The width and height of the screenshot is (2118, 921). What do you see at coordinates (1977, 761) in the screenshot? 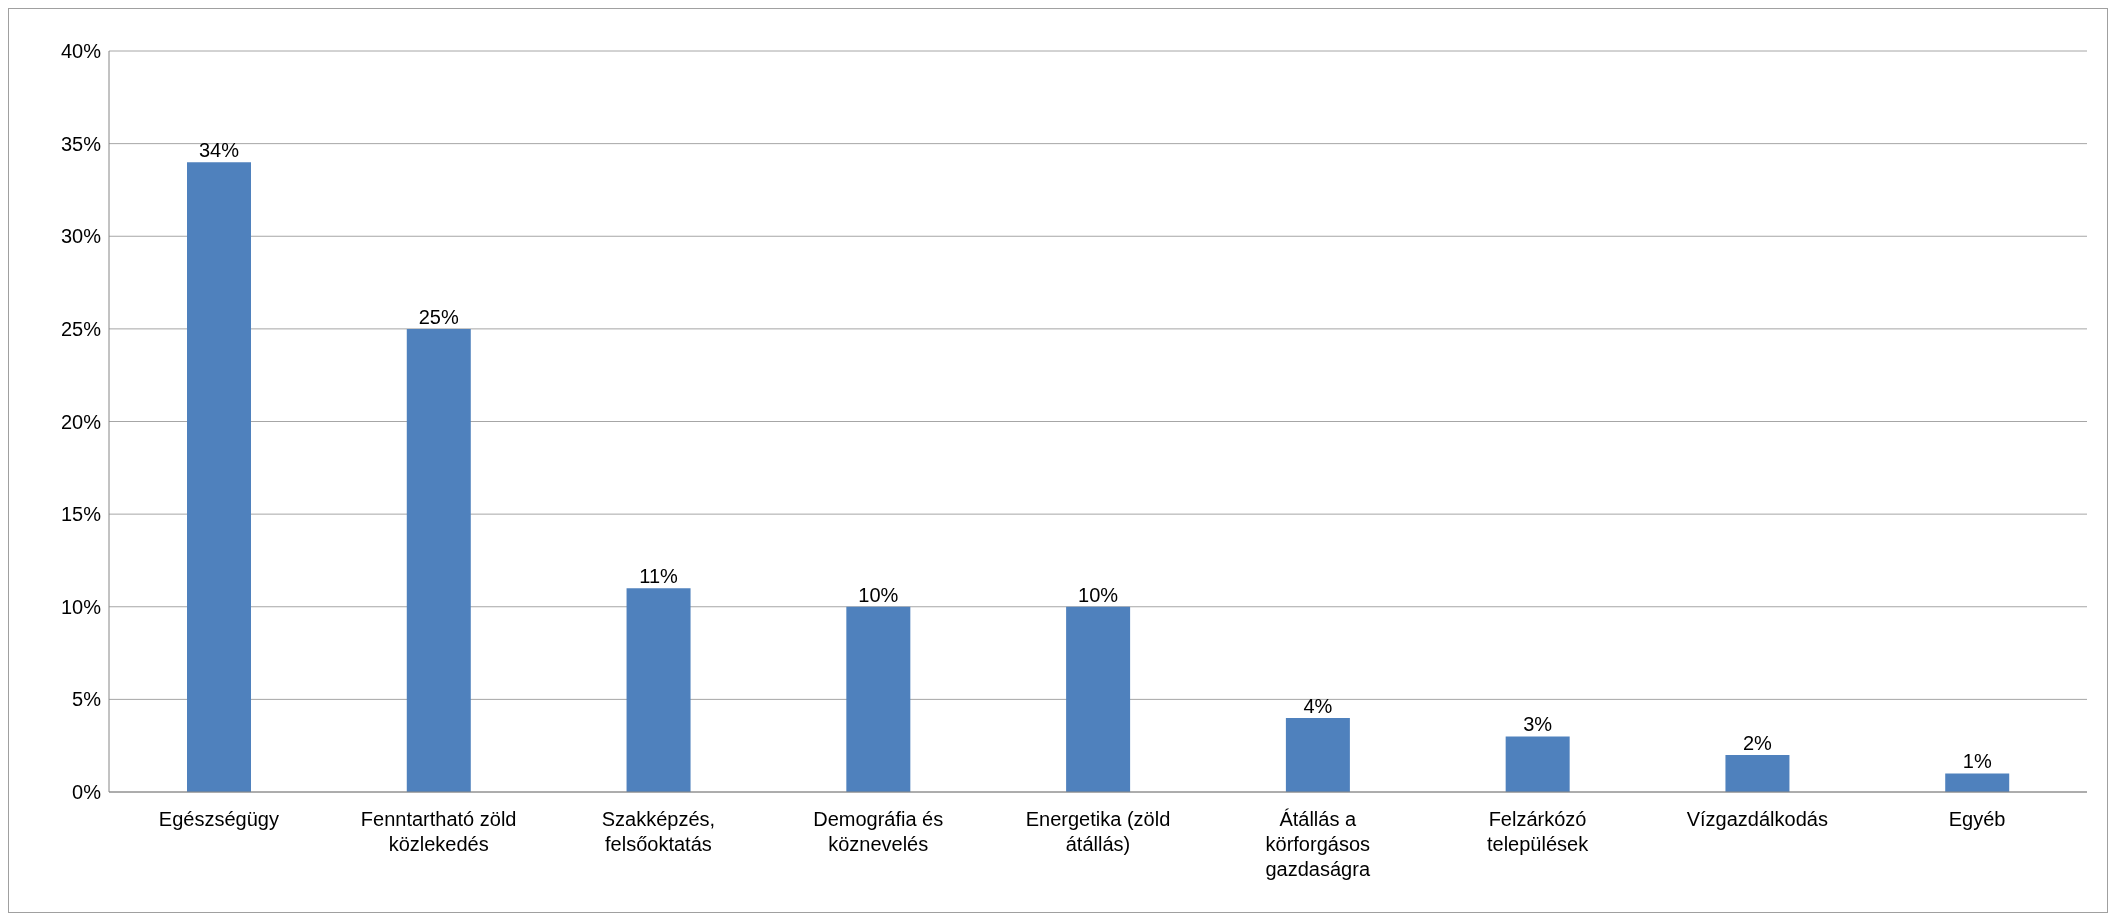
I see `data-label: 1%` at bounding box center [1977, 761].